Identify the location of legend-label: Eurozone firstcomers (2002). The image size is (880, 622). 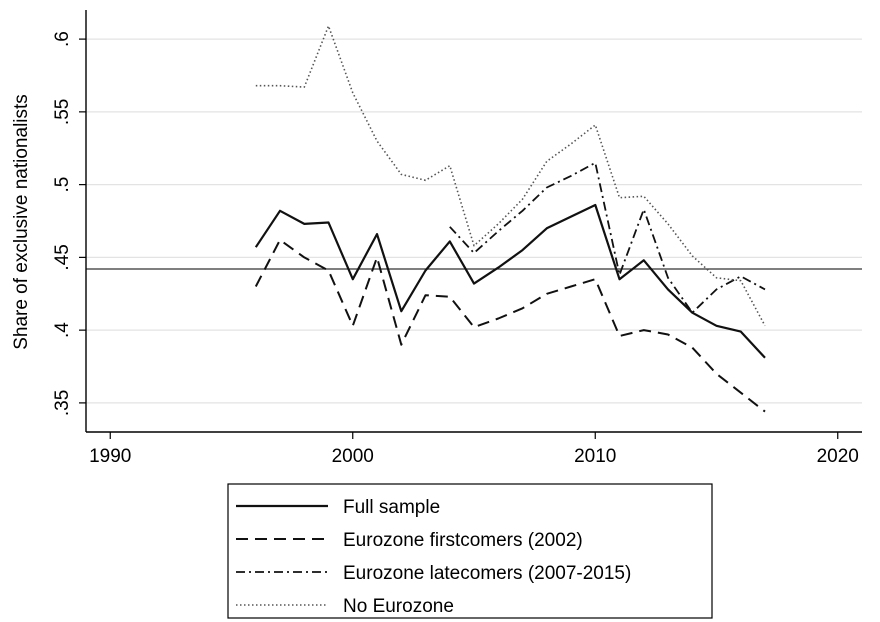
(463, 540).